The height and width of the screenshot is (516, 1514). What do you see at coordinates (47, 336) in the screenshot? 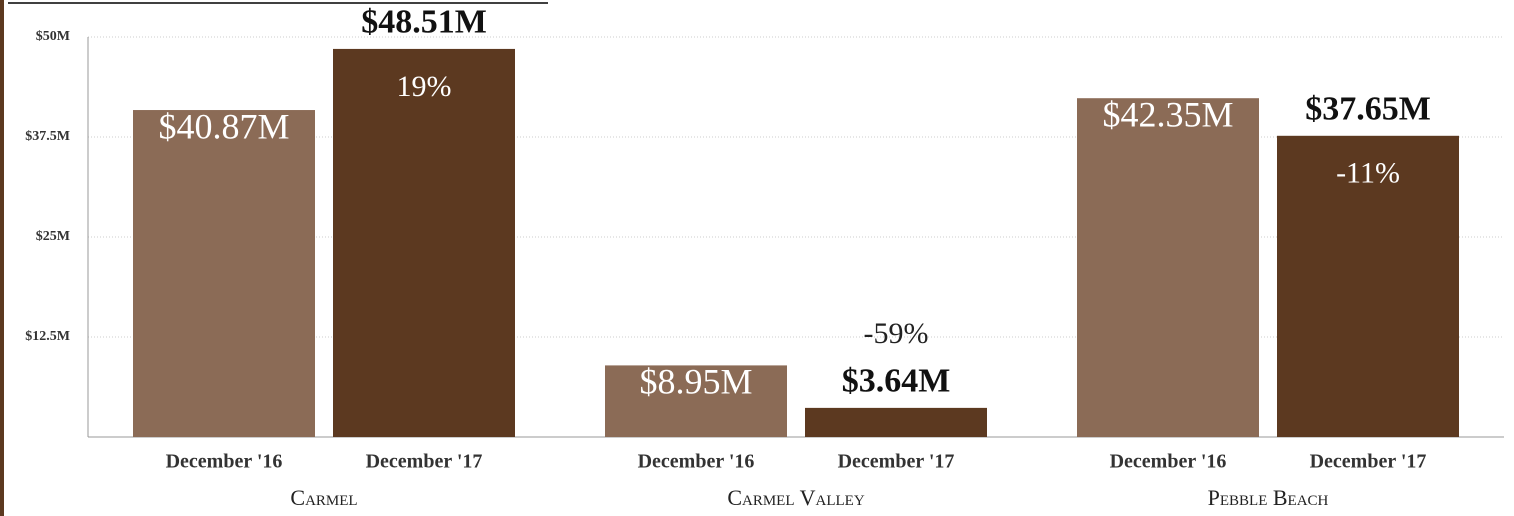
I see `y-tick-label: $12.5M` at bounding box center [47, 336].